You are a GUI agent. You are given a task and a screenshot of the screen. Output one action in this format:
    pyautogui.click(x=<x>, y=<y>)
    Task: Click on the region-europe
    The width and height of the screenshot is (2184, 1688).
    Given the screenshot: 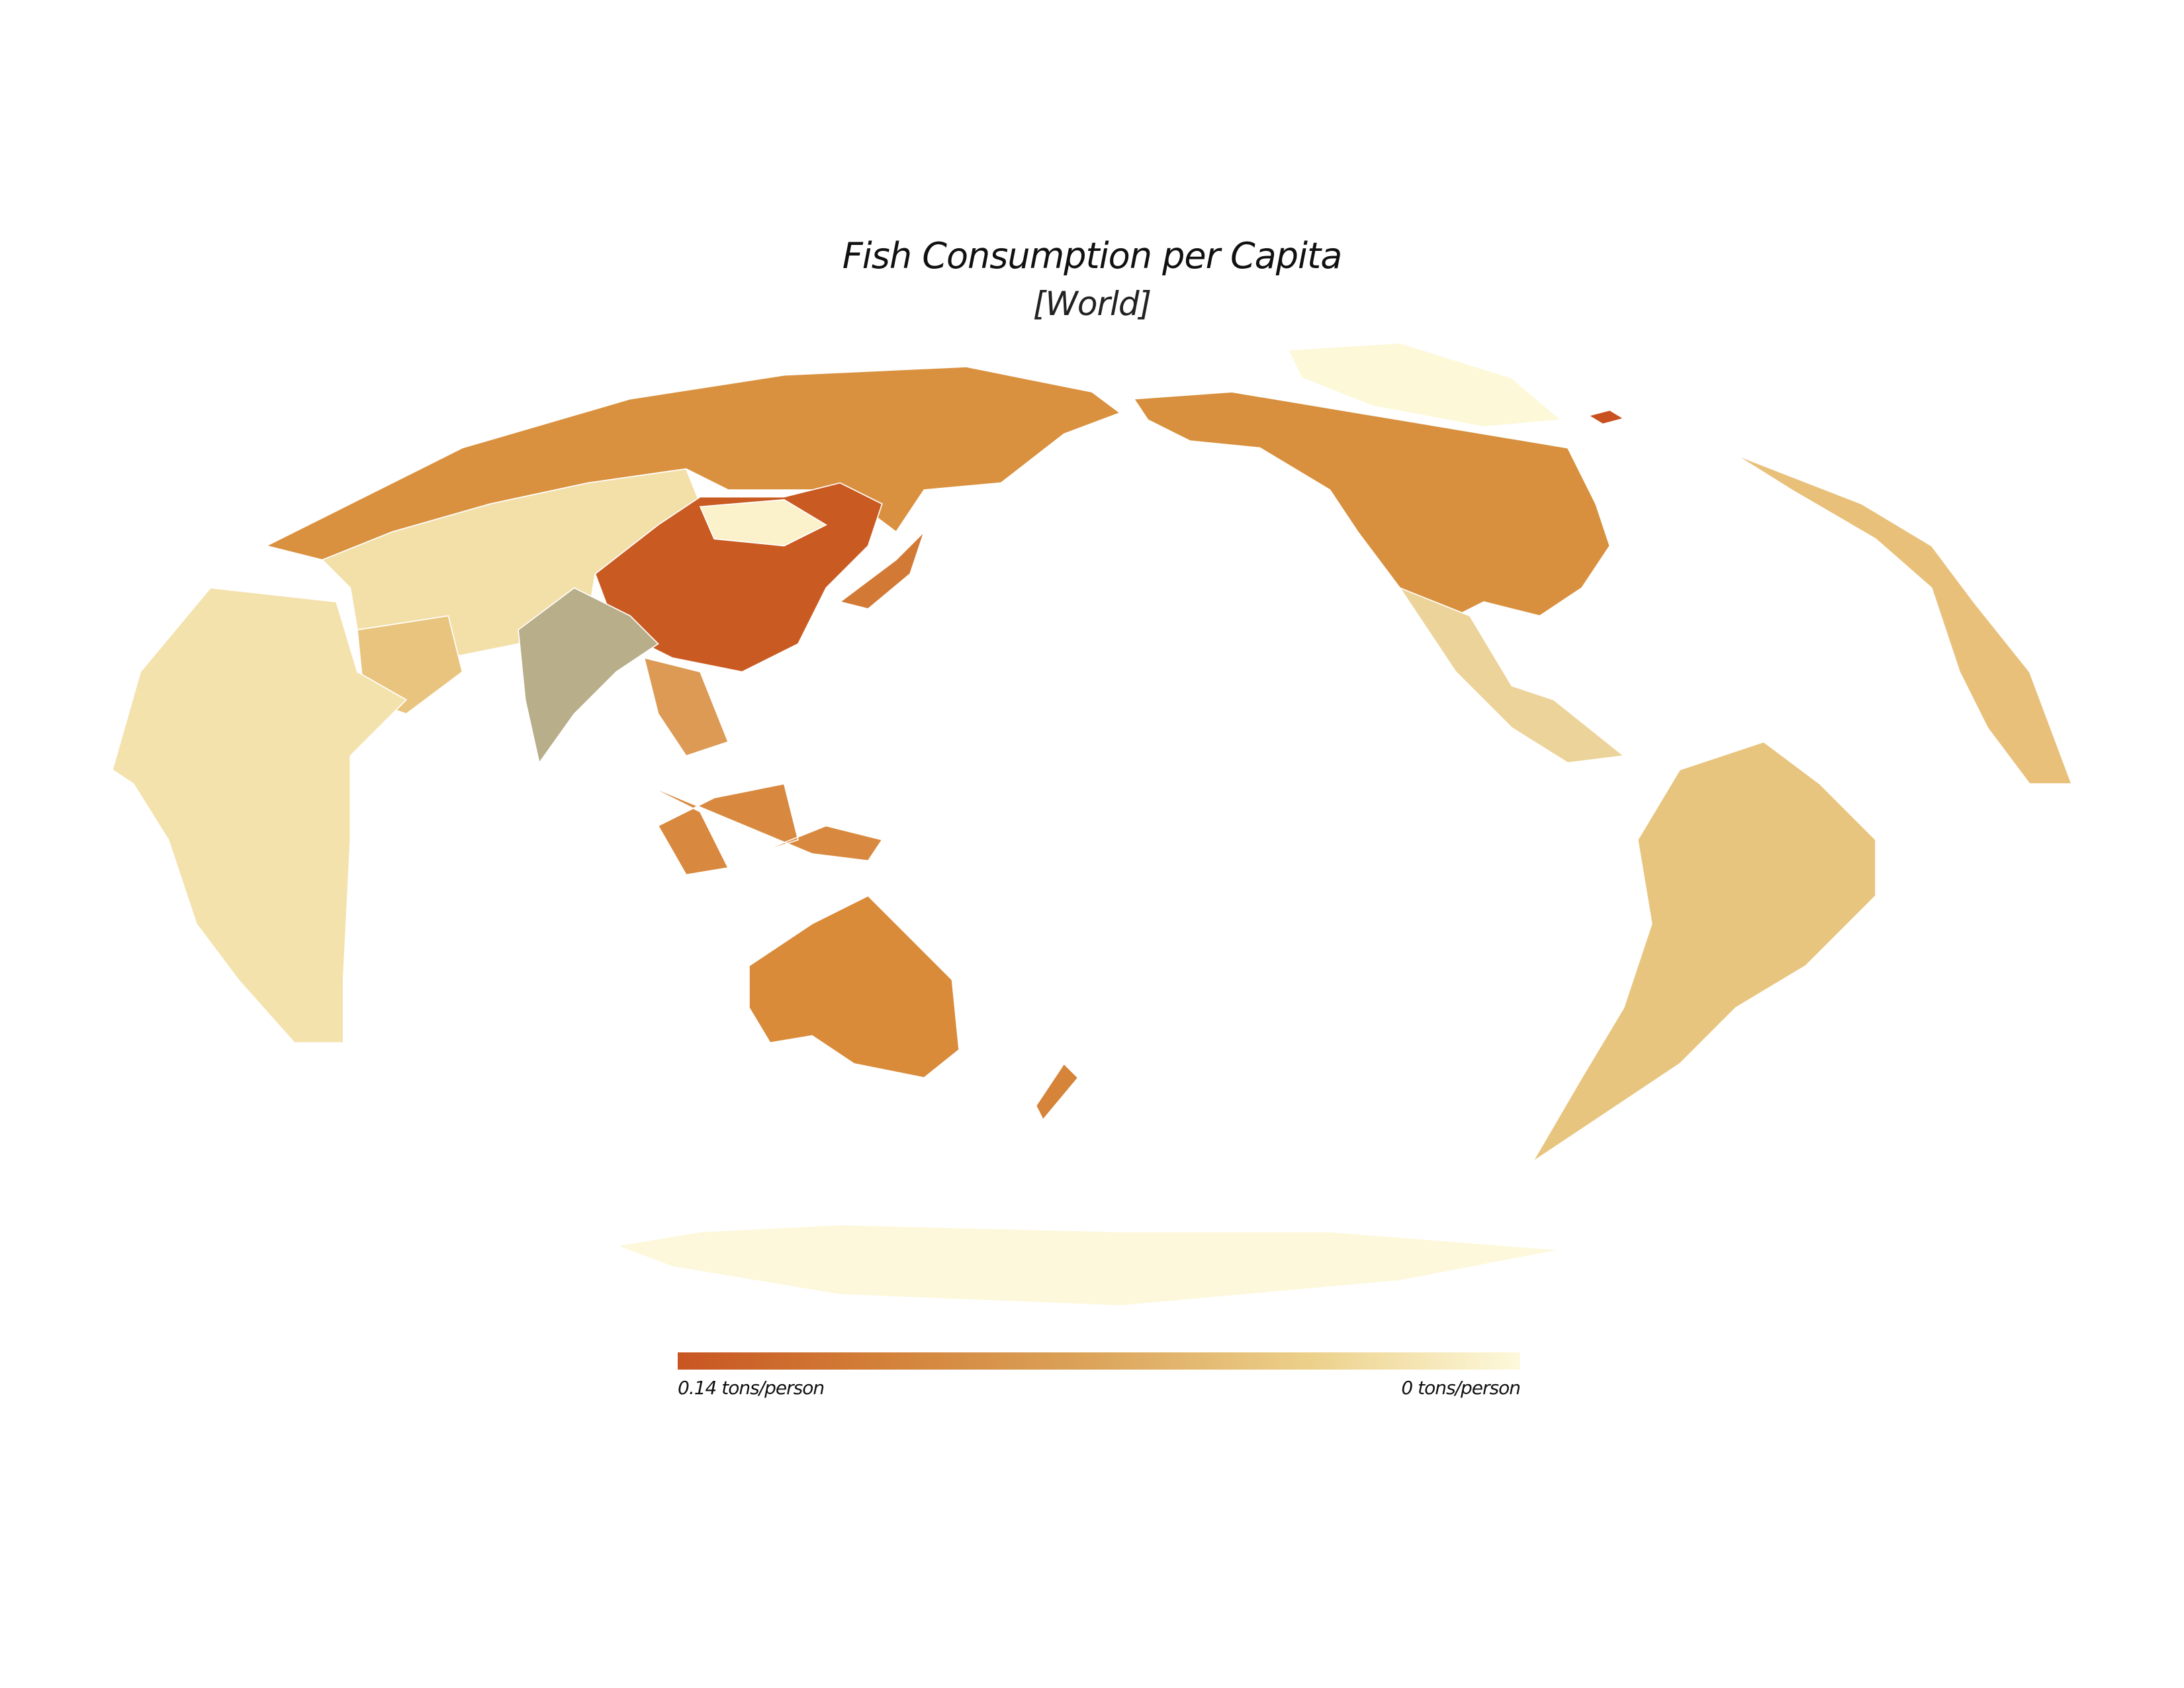 What is the action you would take?
    pyautogui.click(x=1904, y=619)
    